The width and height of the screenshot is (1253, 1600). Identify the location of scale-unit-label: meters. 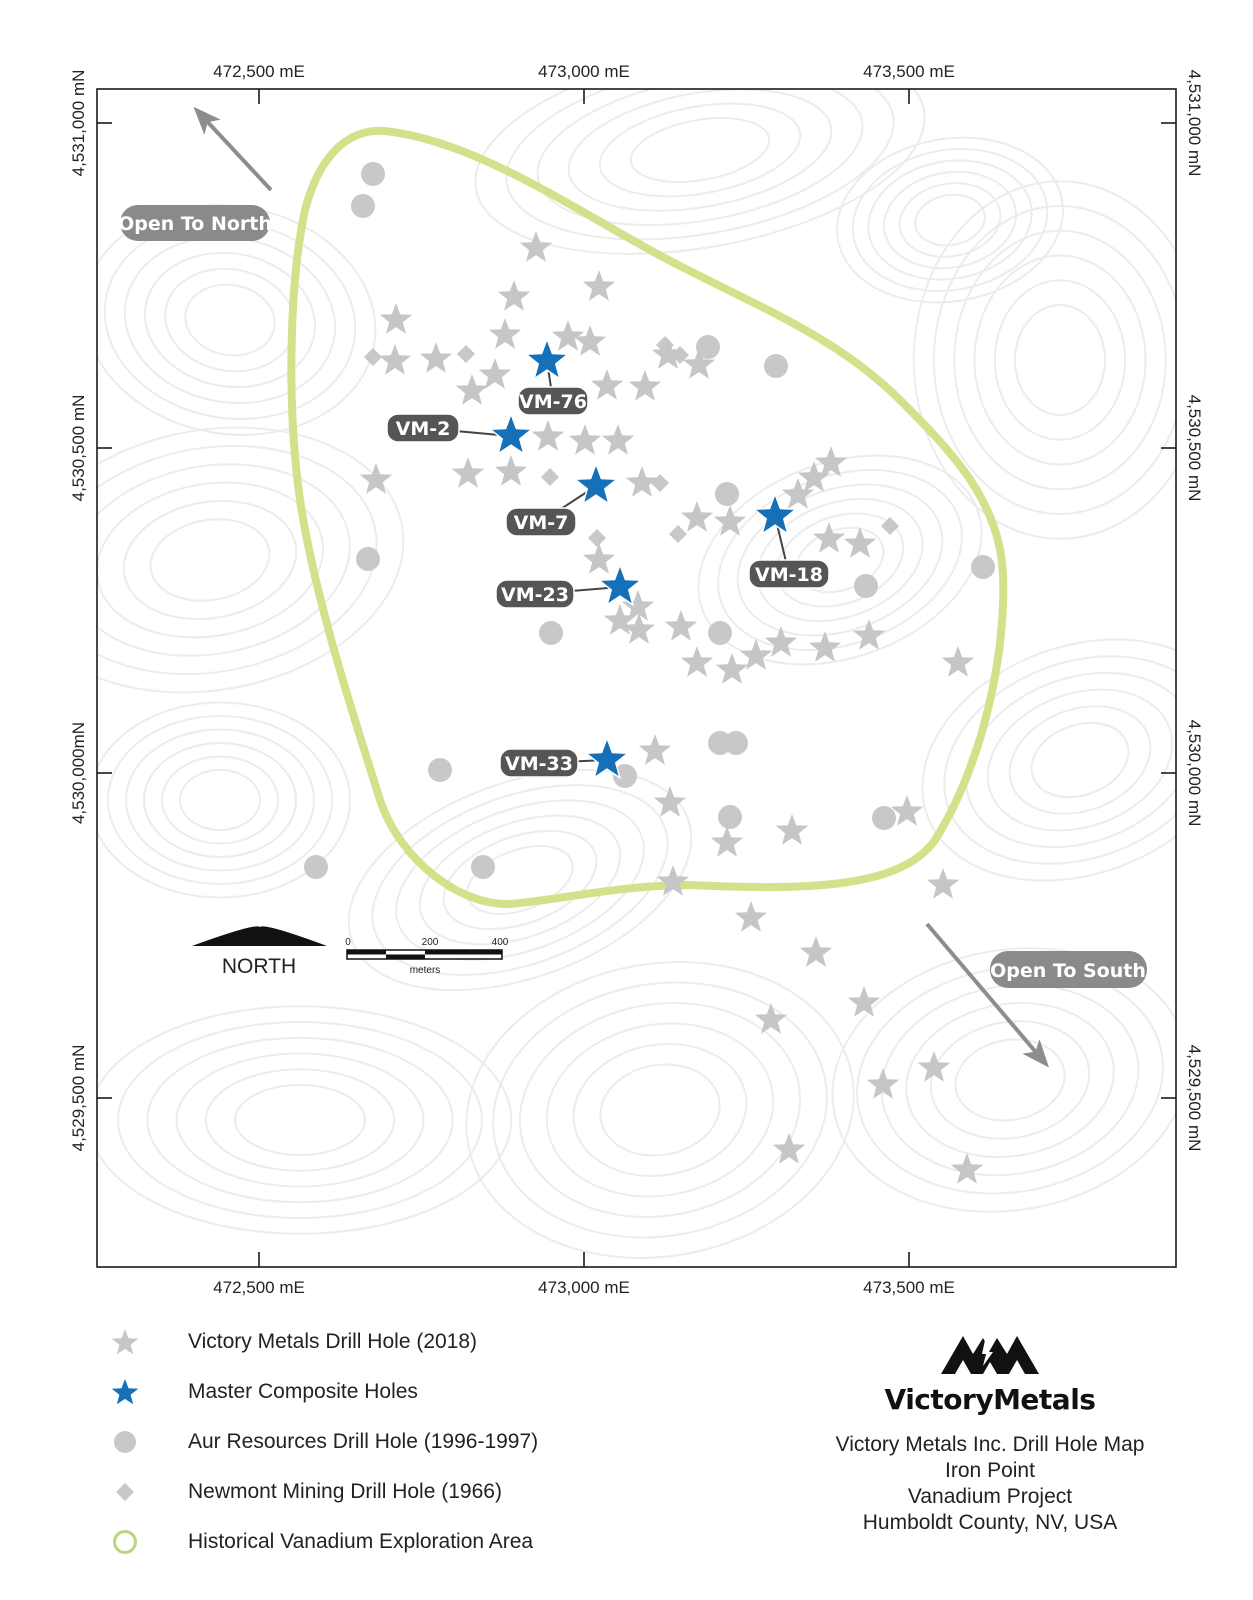
(425, 970).